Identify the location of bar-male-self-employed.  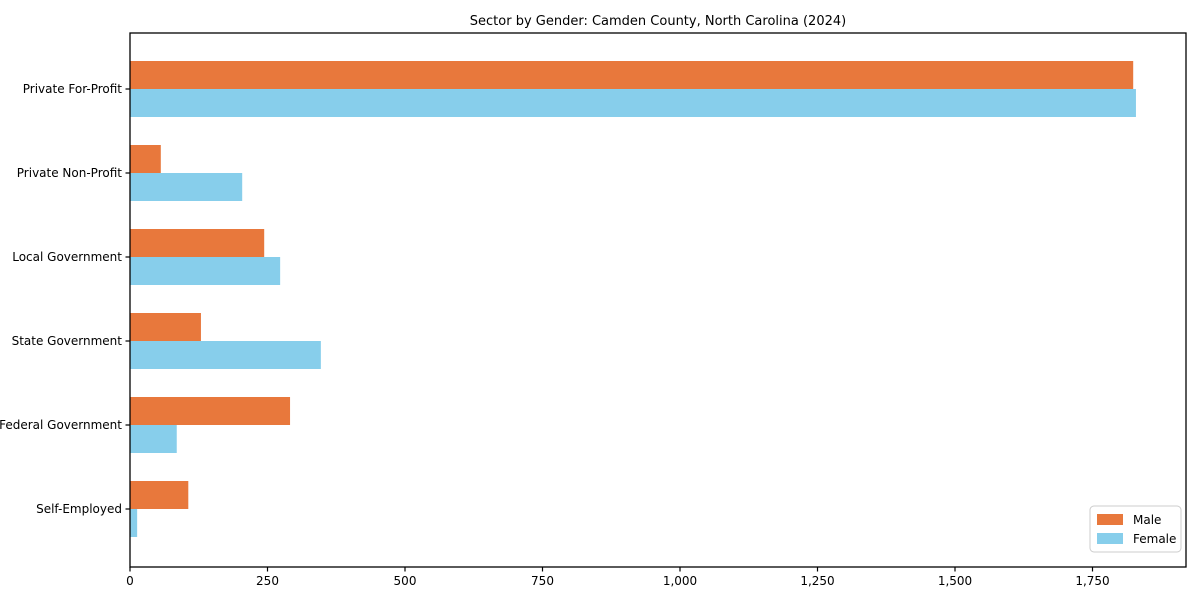
(159, 495).